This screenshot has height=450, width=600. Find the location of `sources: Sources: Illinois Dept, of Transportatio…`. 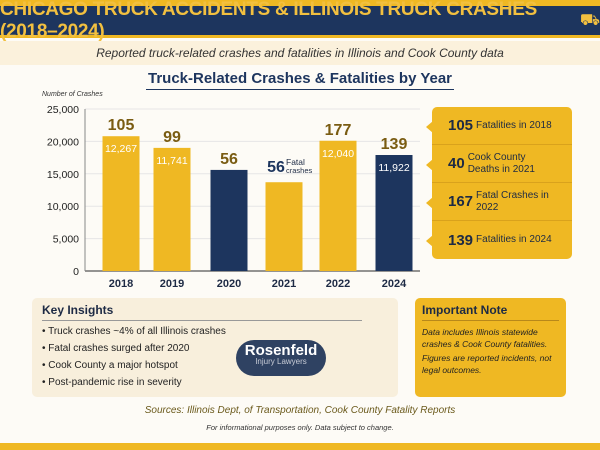

sources: Sources: Illinois Dept, of Transportatio… is located at coordinates (300, 410).